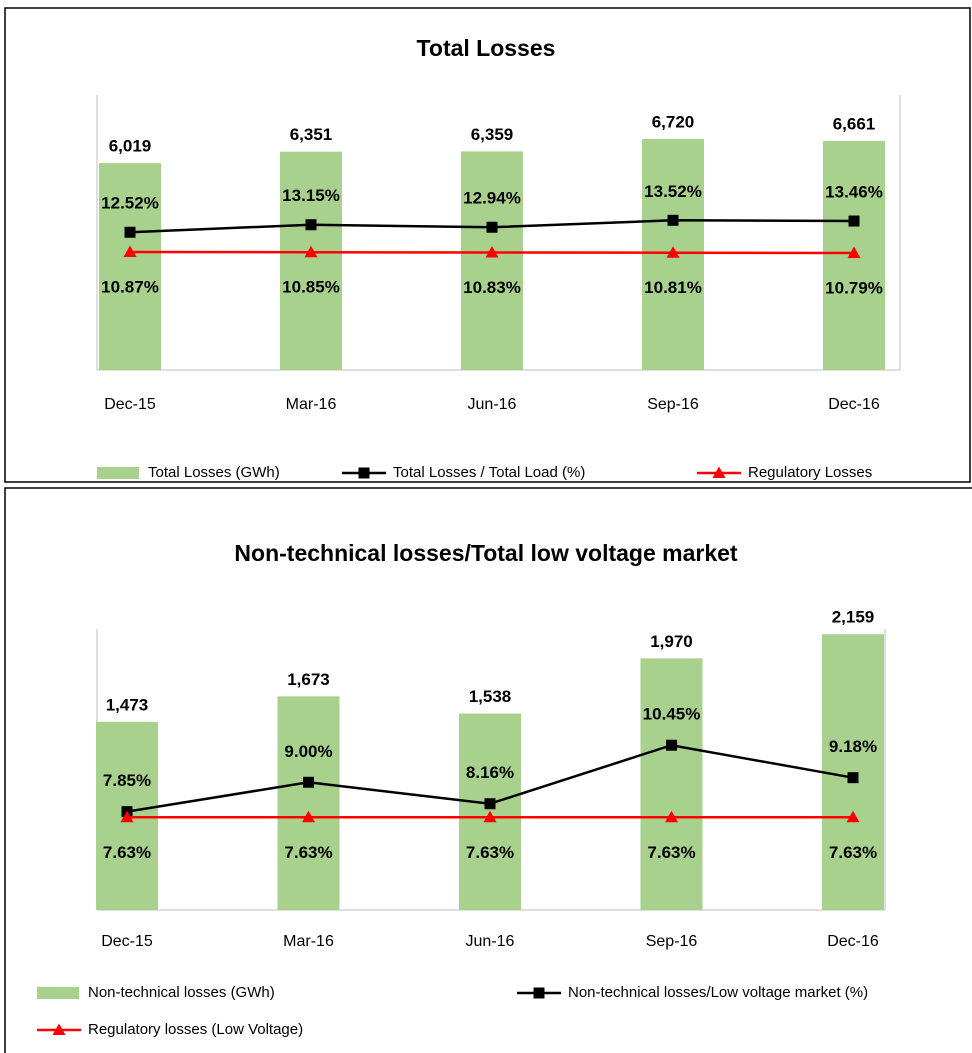  Describe the element at coordinates (130, 286) in the screenshot. I see `data-label: 10.87%` at that location.